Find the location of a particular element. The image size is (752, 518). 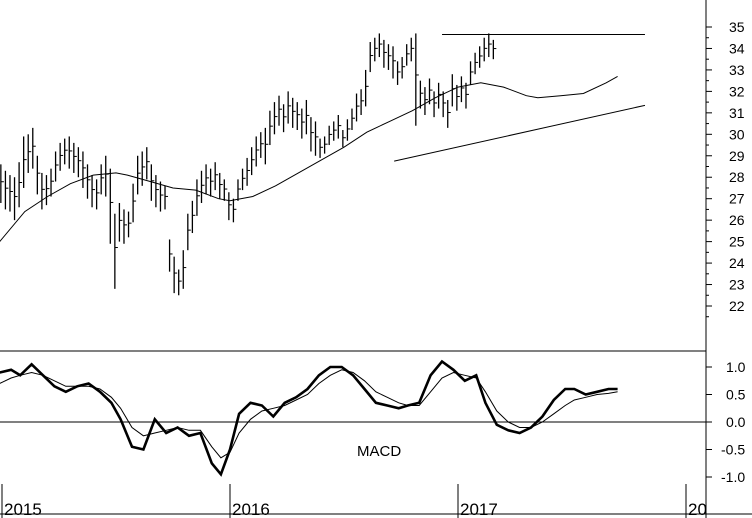

price-tick-label: 32 is located at coordinates (737, 91).